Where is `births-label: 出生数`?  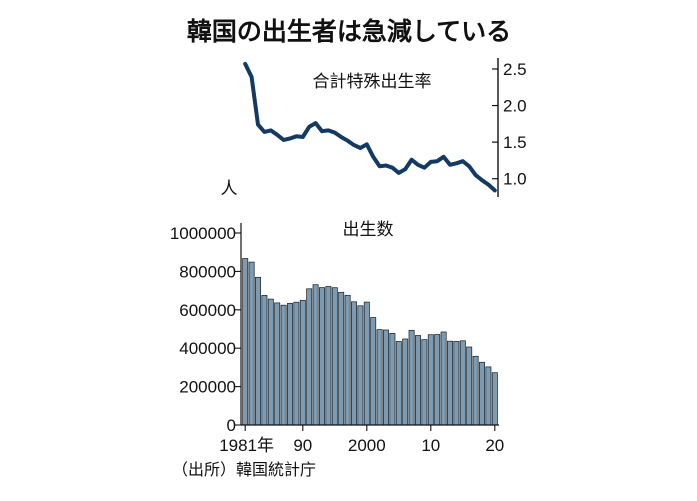 births-label: 出生数 is located at coordinates (368, 230).